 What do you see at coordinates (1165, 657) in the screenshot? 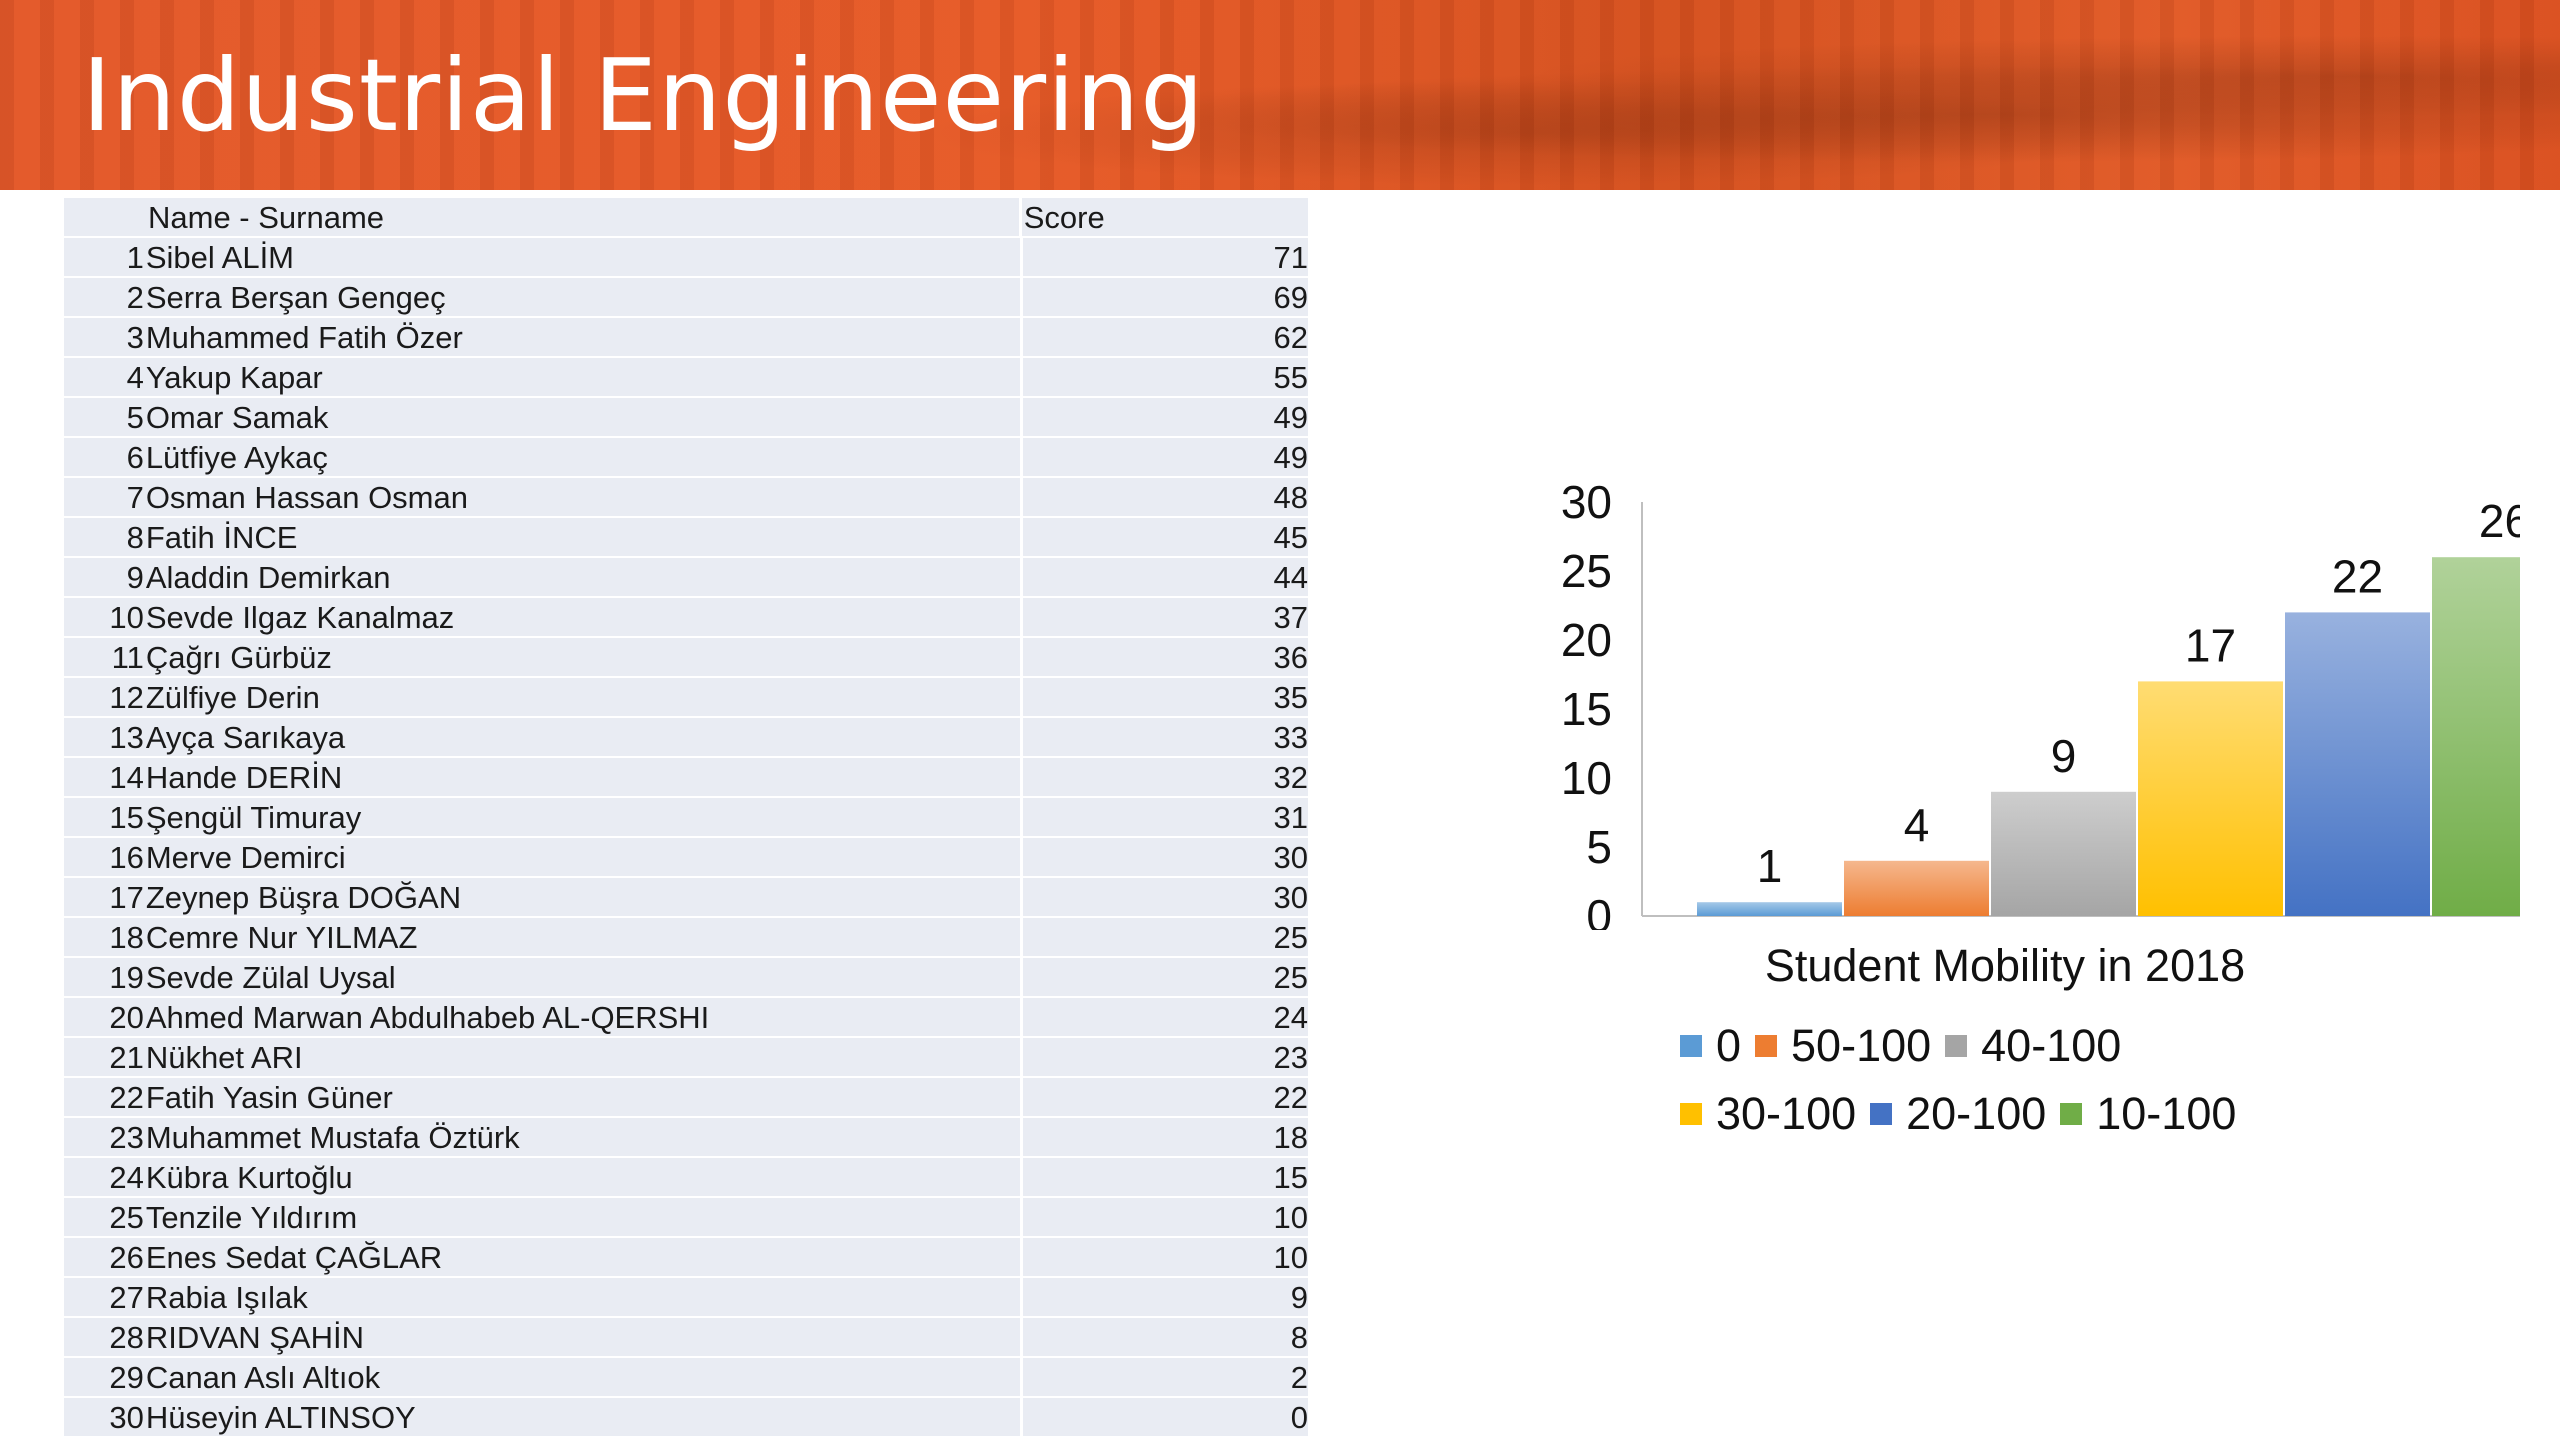
I see `student-score: 36` at bounding box center [1165, 657].